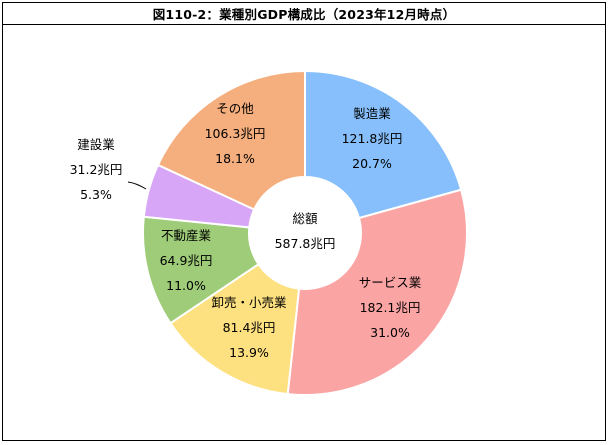 The height and width of the screenshot is (445, 610). What do you see at coordinates (96, 144) in the screenshot?
I see `slice-construction-name-label: 建設業` at bounding box center [96, 144].